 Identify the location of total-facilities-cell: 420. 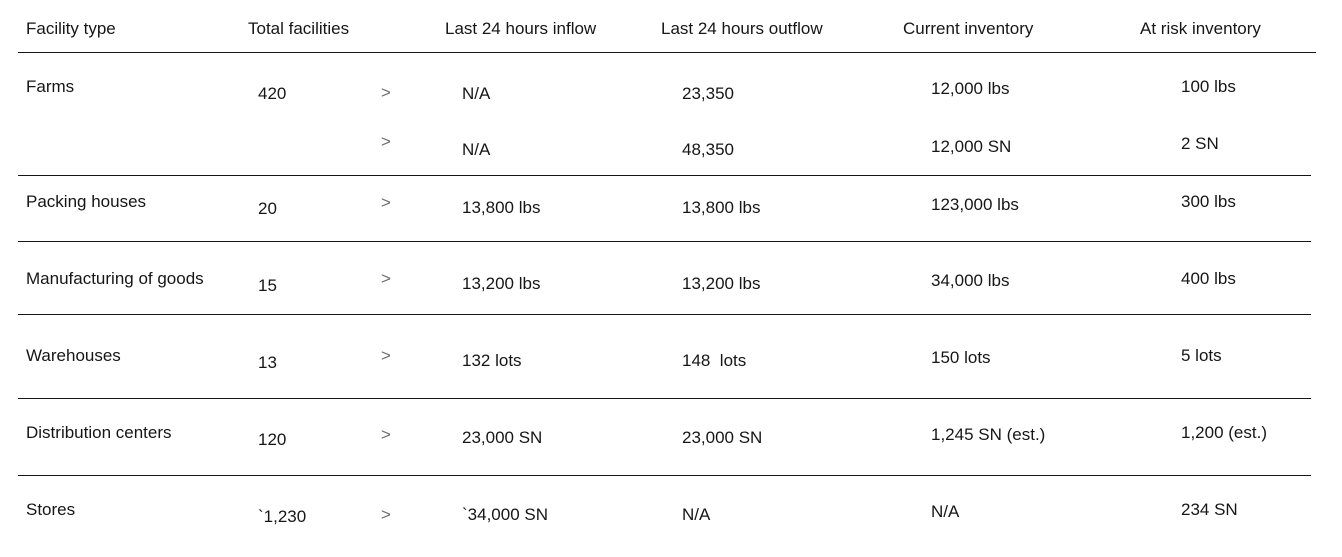
(272, 93).